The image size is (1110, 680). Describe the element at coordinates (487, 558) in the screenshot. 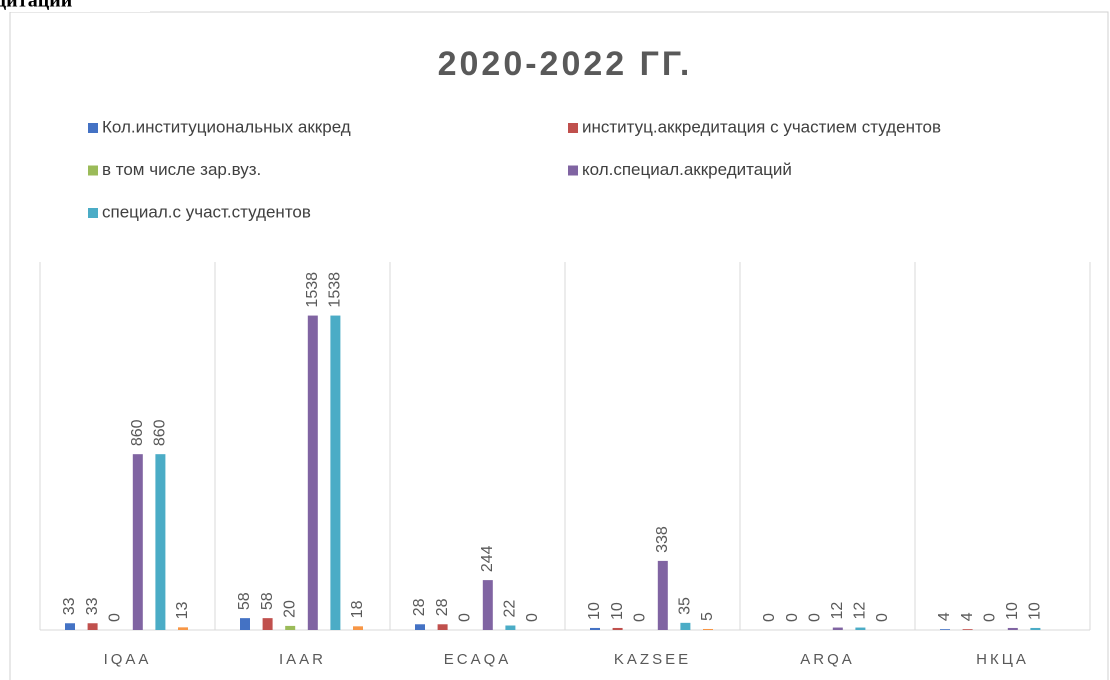

I see `data-label: 244` at that location.